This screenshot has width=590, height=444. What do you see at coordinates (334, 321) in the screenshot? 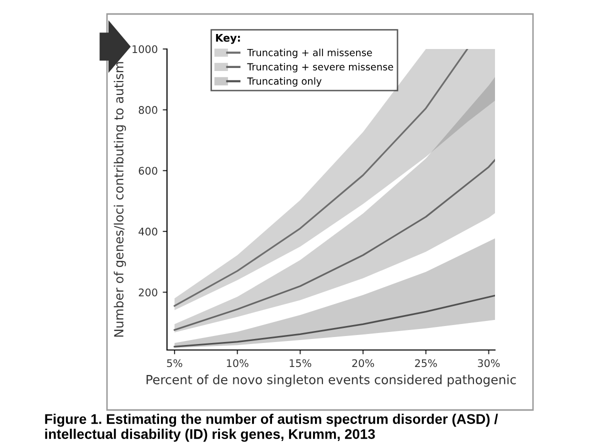
I see `line-series` at bounding box center [334, 321].